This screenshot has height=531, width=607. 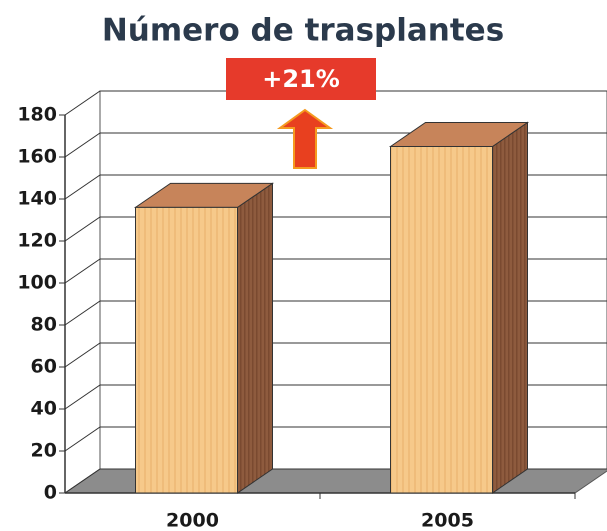 I want to click on x-tick-label: 2005, so click(x=447, y=520).